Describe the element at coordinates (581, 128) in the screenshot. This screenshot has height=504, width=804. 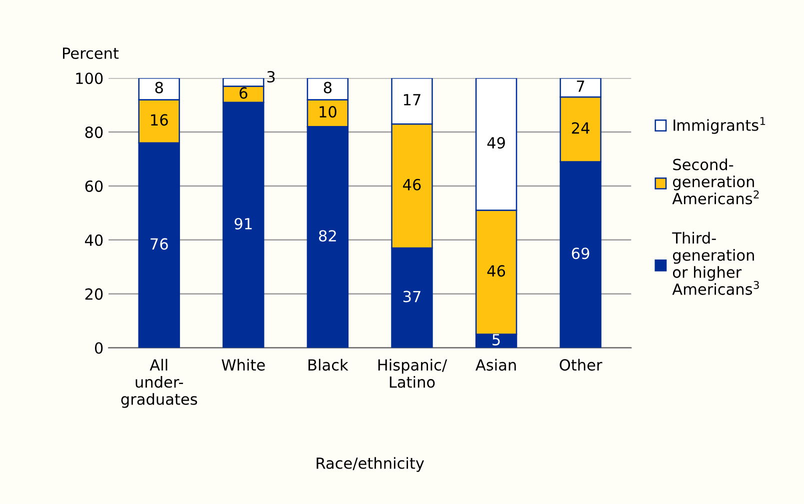
I see `data-label: 24` at that location.